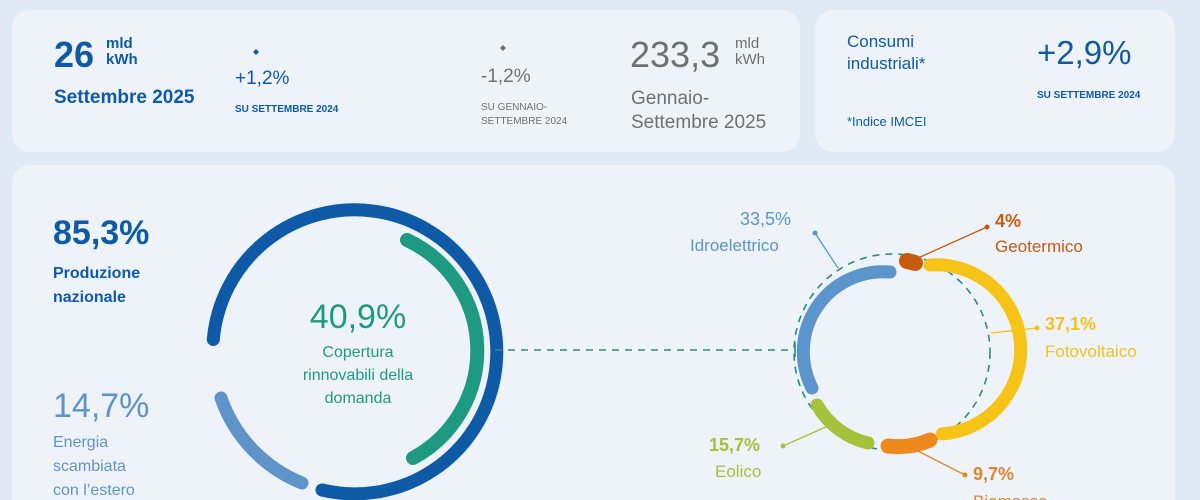  What do you see at coordinates (287, 109) in the screenshot?
I see `monthly-change-ref: SU SETTEMBRE 2024` at bounding box center [287, 109].